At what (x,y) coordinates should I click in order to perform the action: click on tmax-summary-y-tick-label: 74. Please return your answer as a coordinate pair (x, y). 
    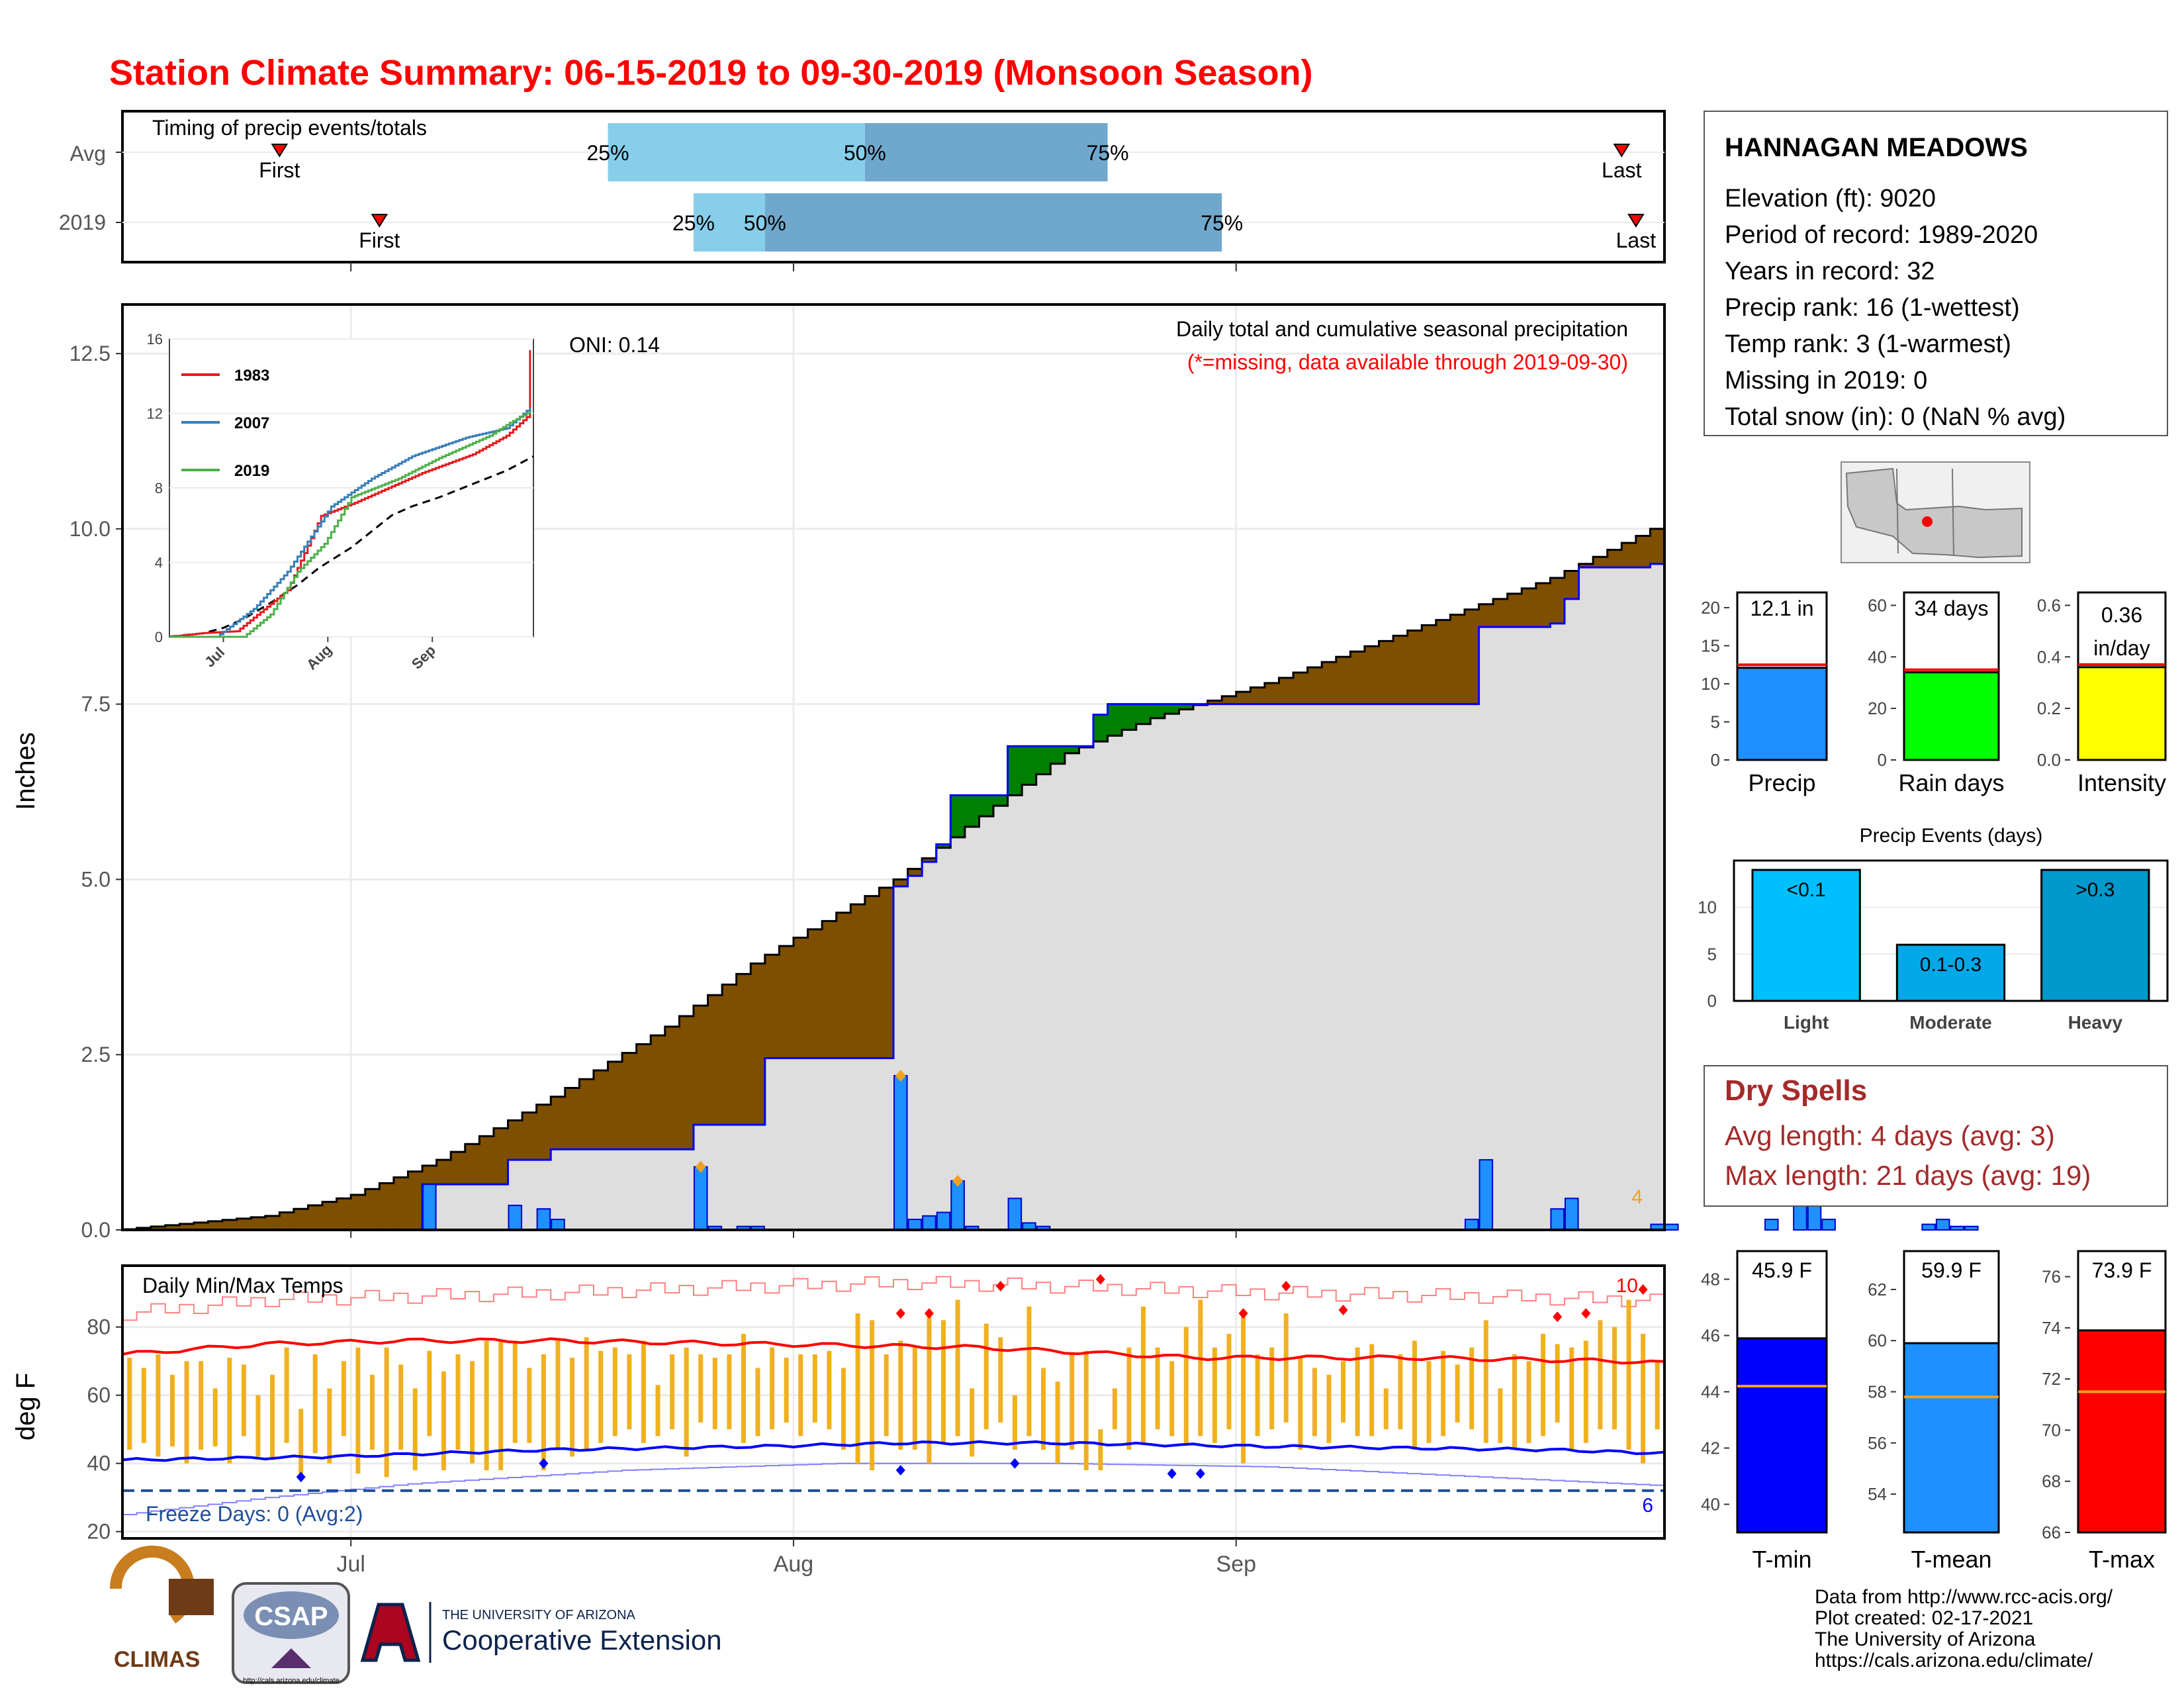
    Looking at the image, I should click on (2051, 1328).